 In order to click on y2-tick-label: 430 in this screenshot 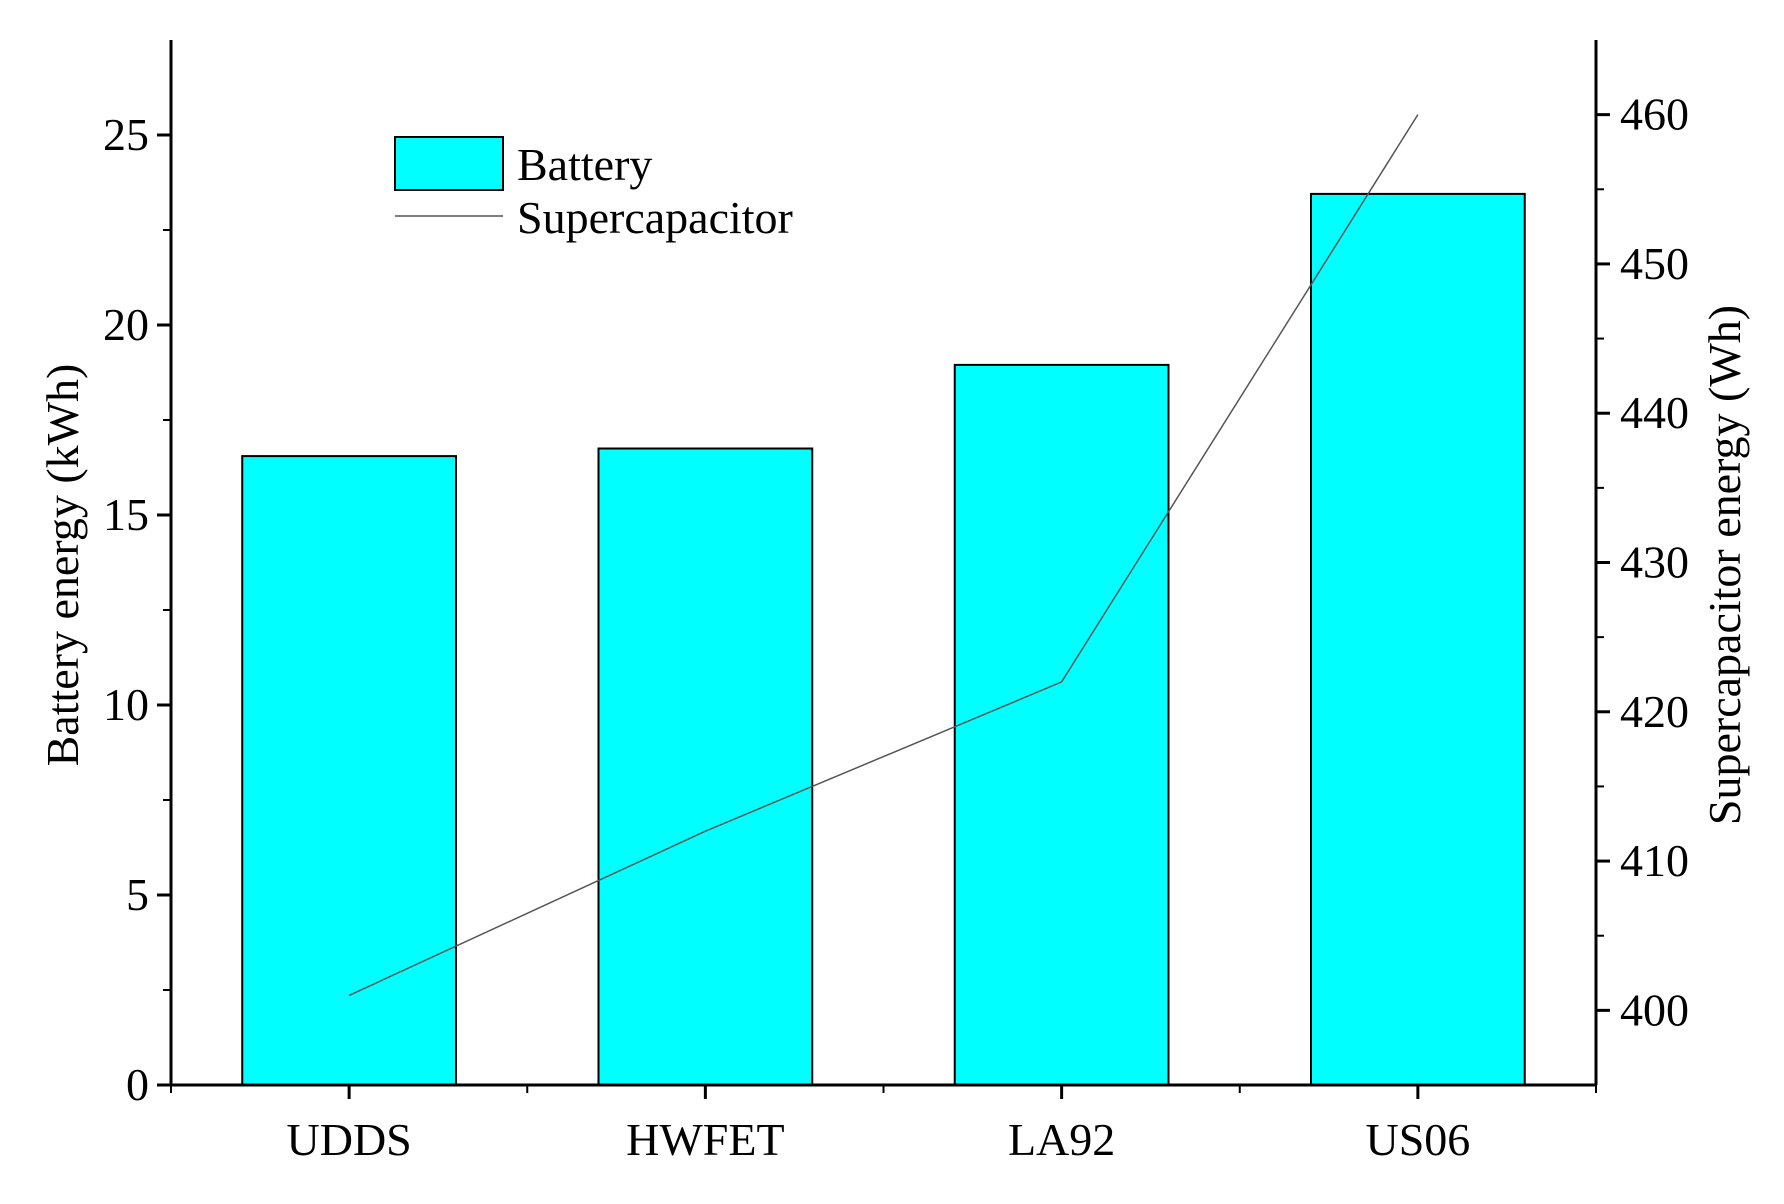, I will do `click(1654, 562)`.